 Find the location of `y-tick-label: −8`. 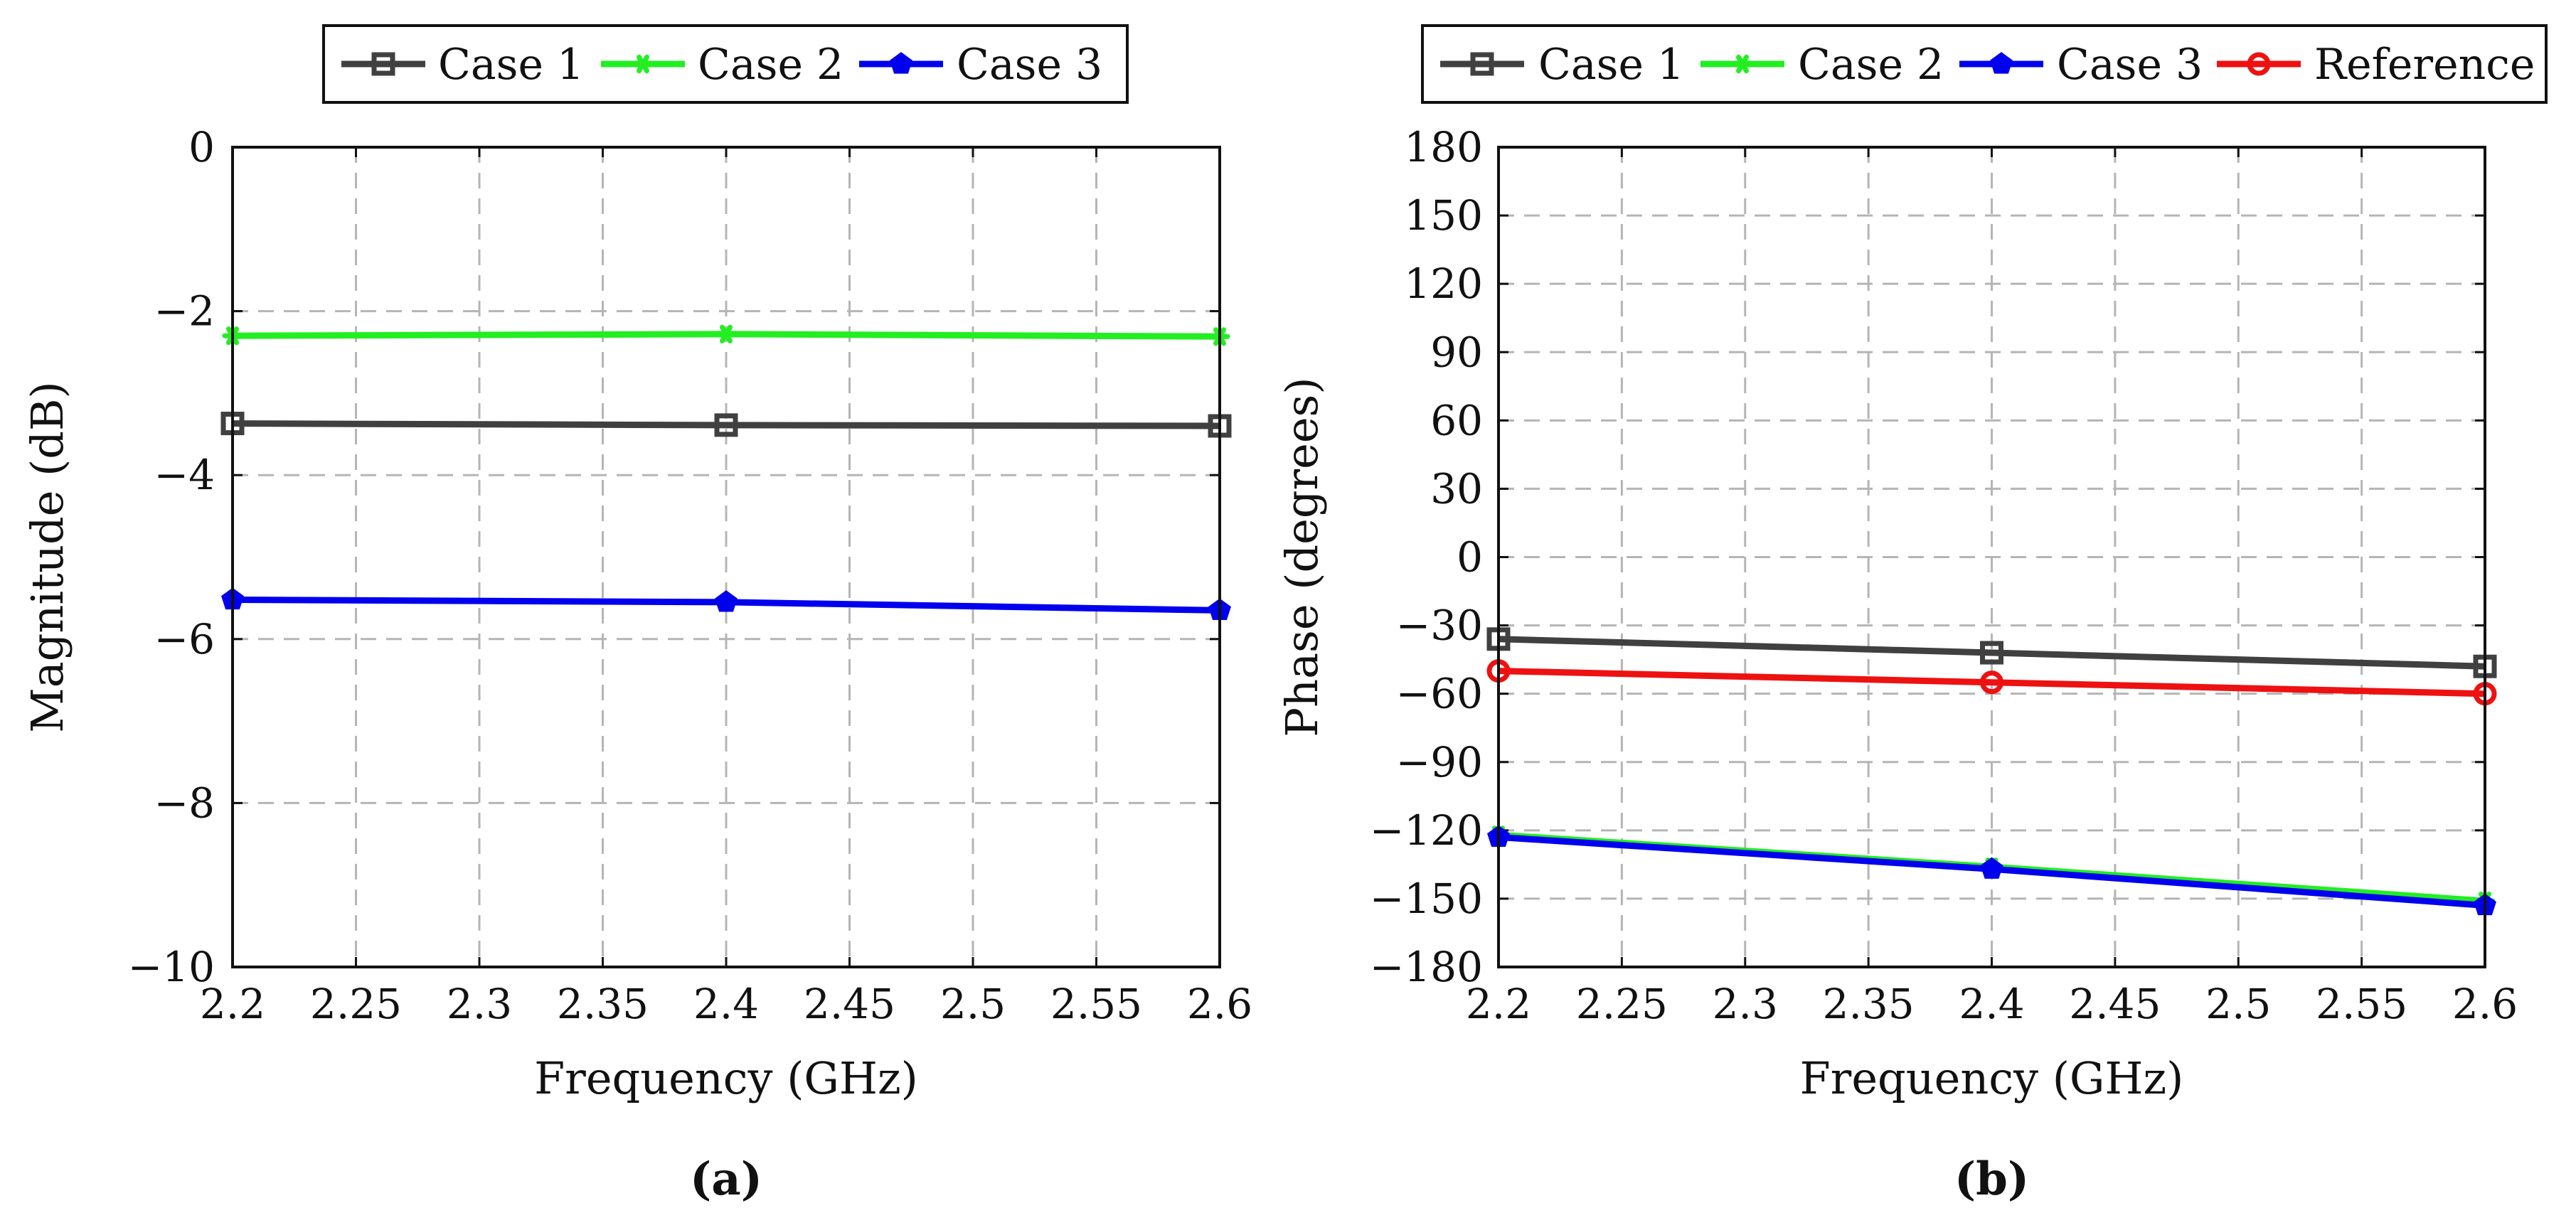

y-tick-label: −8 is located at coordinates (184, 803).